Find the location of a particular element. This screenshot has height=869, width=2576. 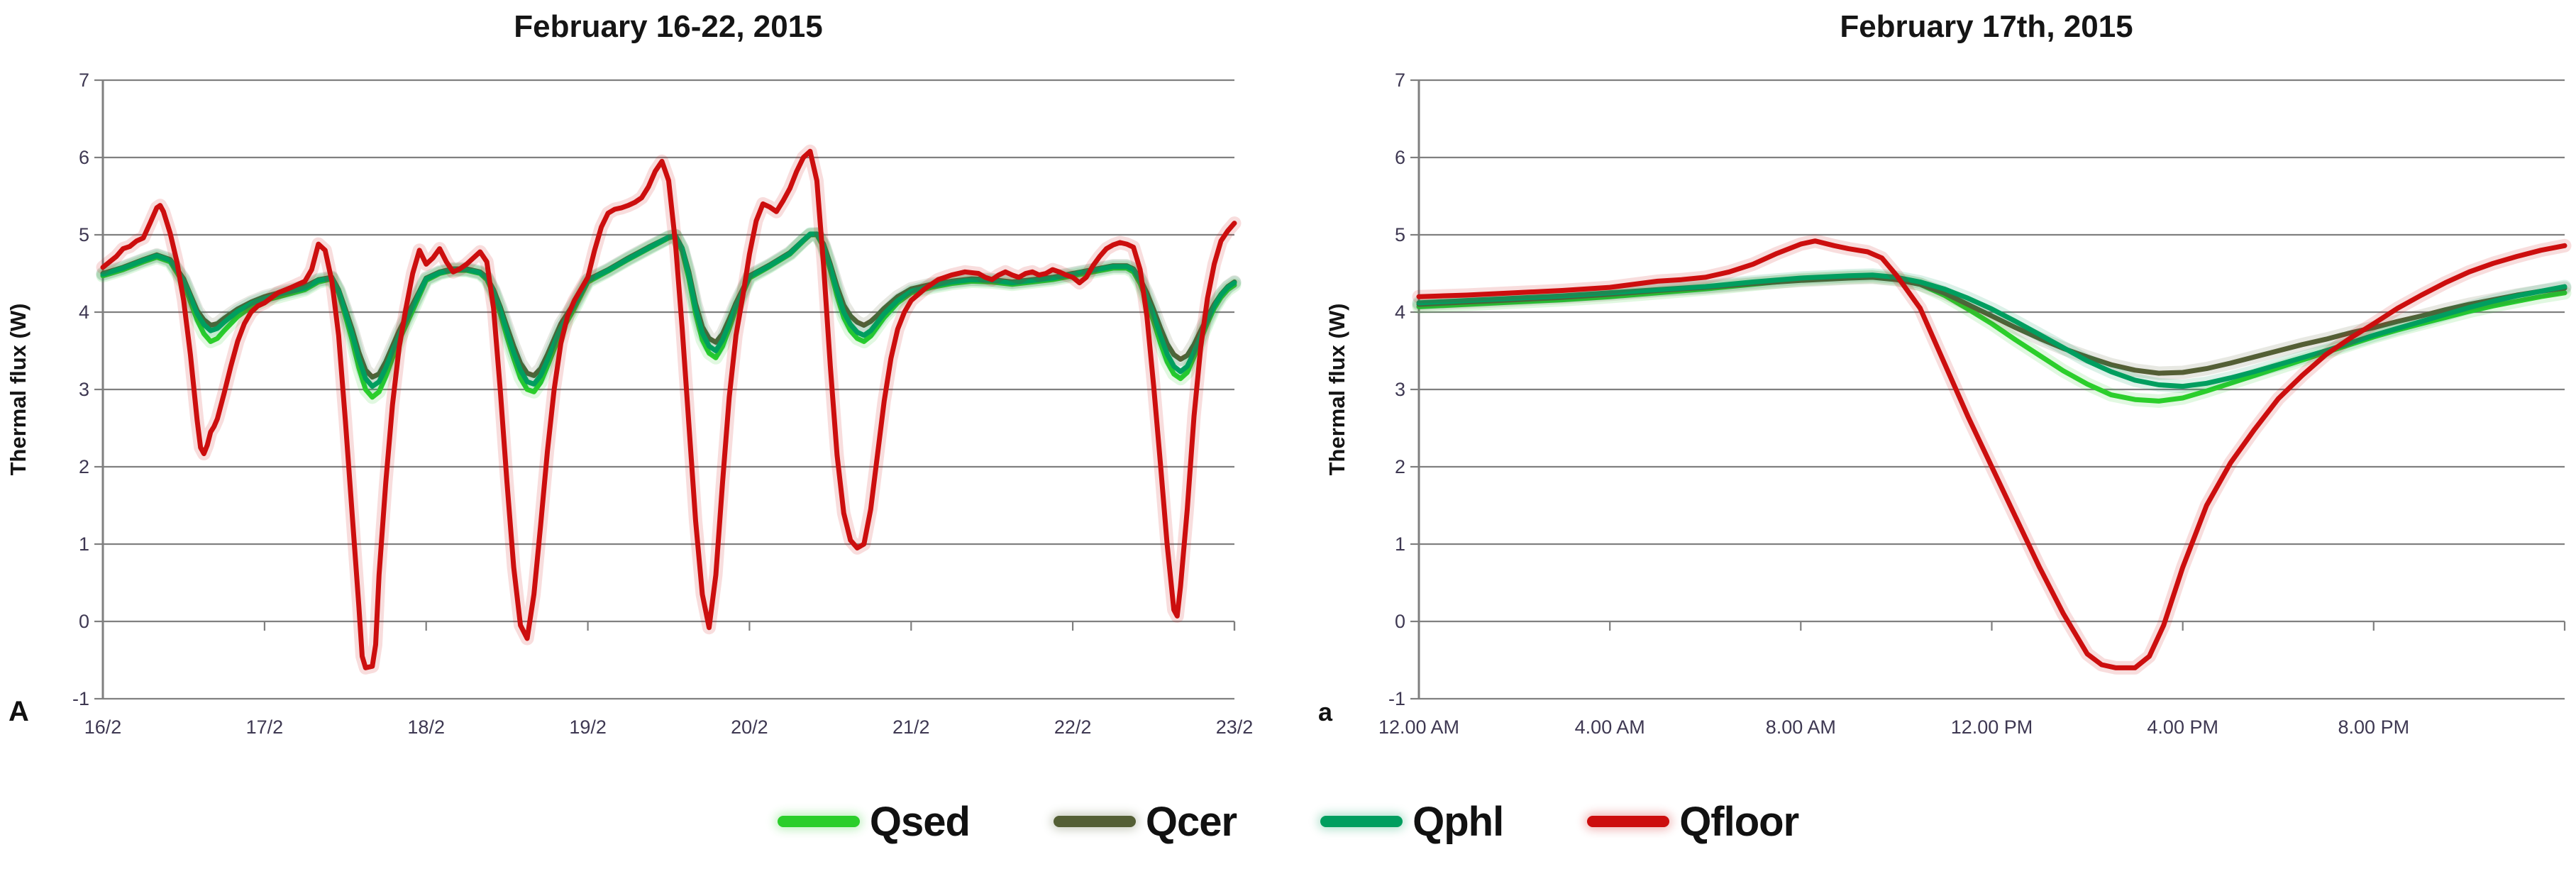

legend-label: Qcer is located at coordinates (1191, 821).